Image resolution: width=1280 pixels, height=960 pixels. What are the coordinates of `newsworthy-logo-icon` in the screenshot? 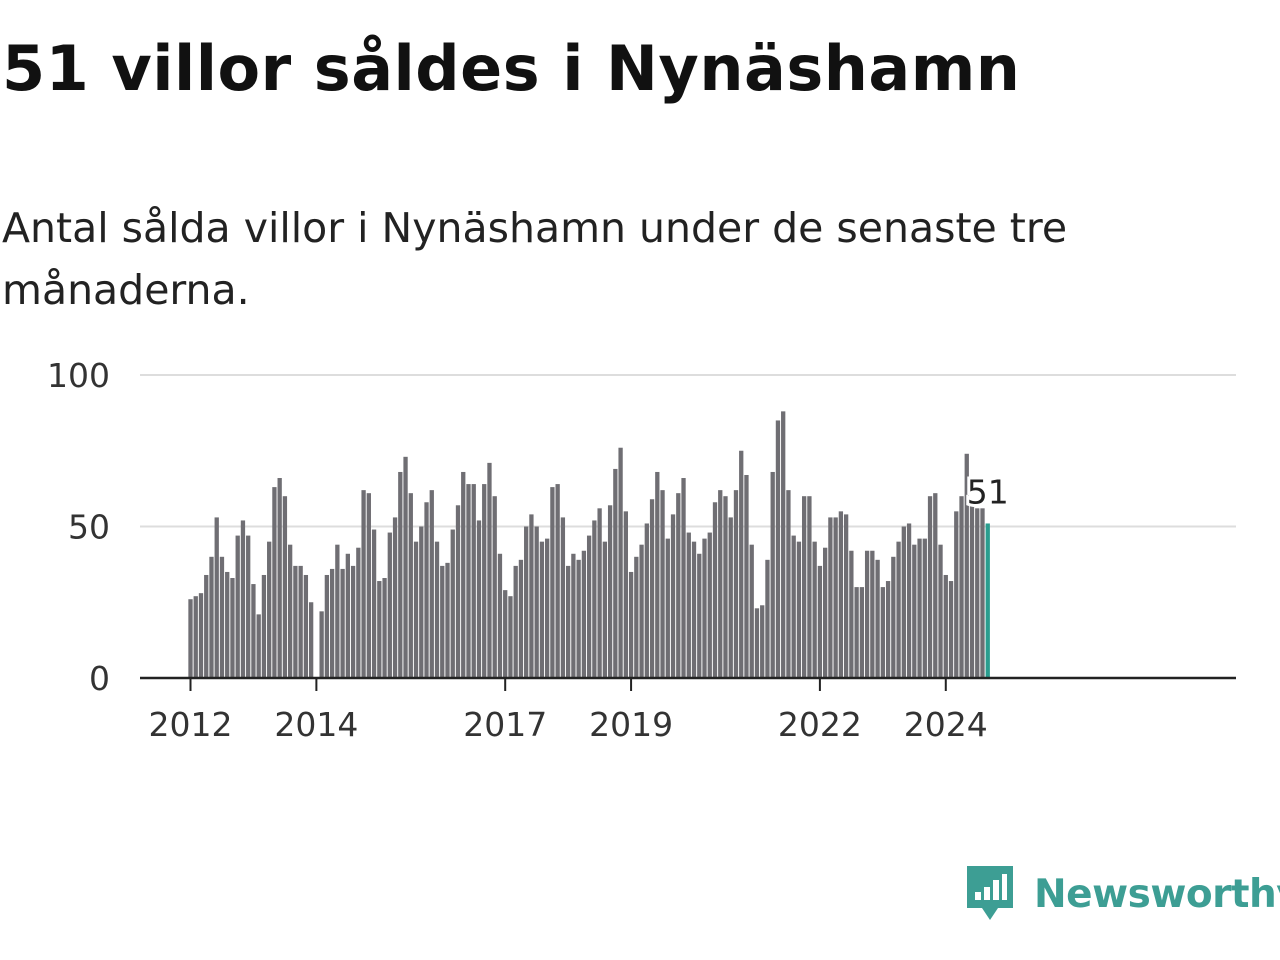 It's located at (990, 893).